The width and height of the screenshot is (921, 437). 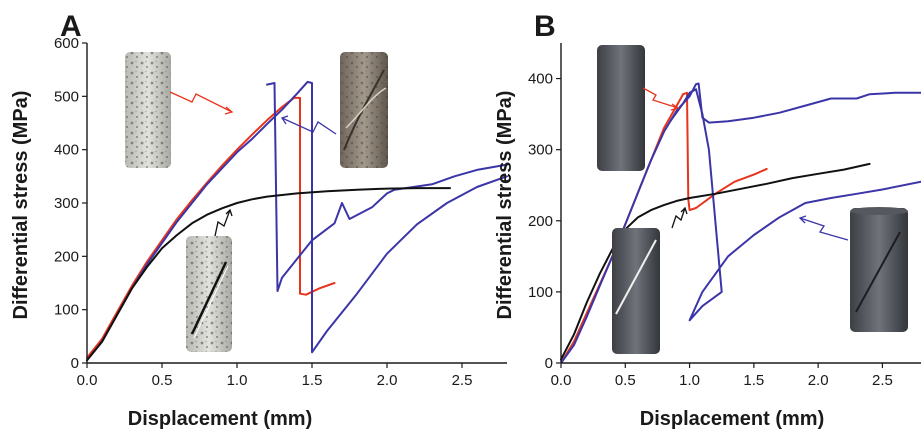 I want to click on y-tick-labels: 0 100 200 300 400, so click(x=540, y=221).